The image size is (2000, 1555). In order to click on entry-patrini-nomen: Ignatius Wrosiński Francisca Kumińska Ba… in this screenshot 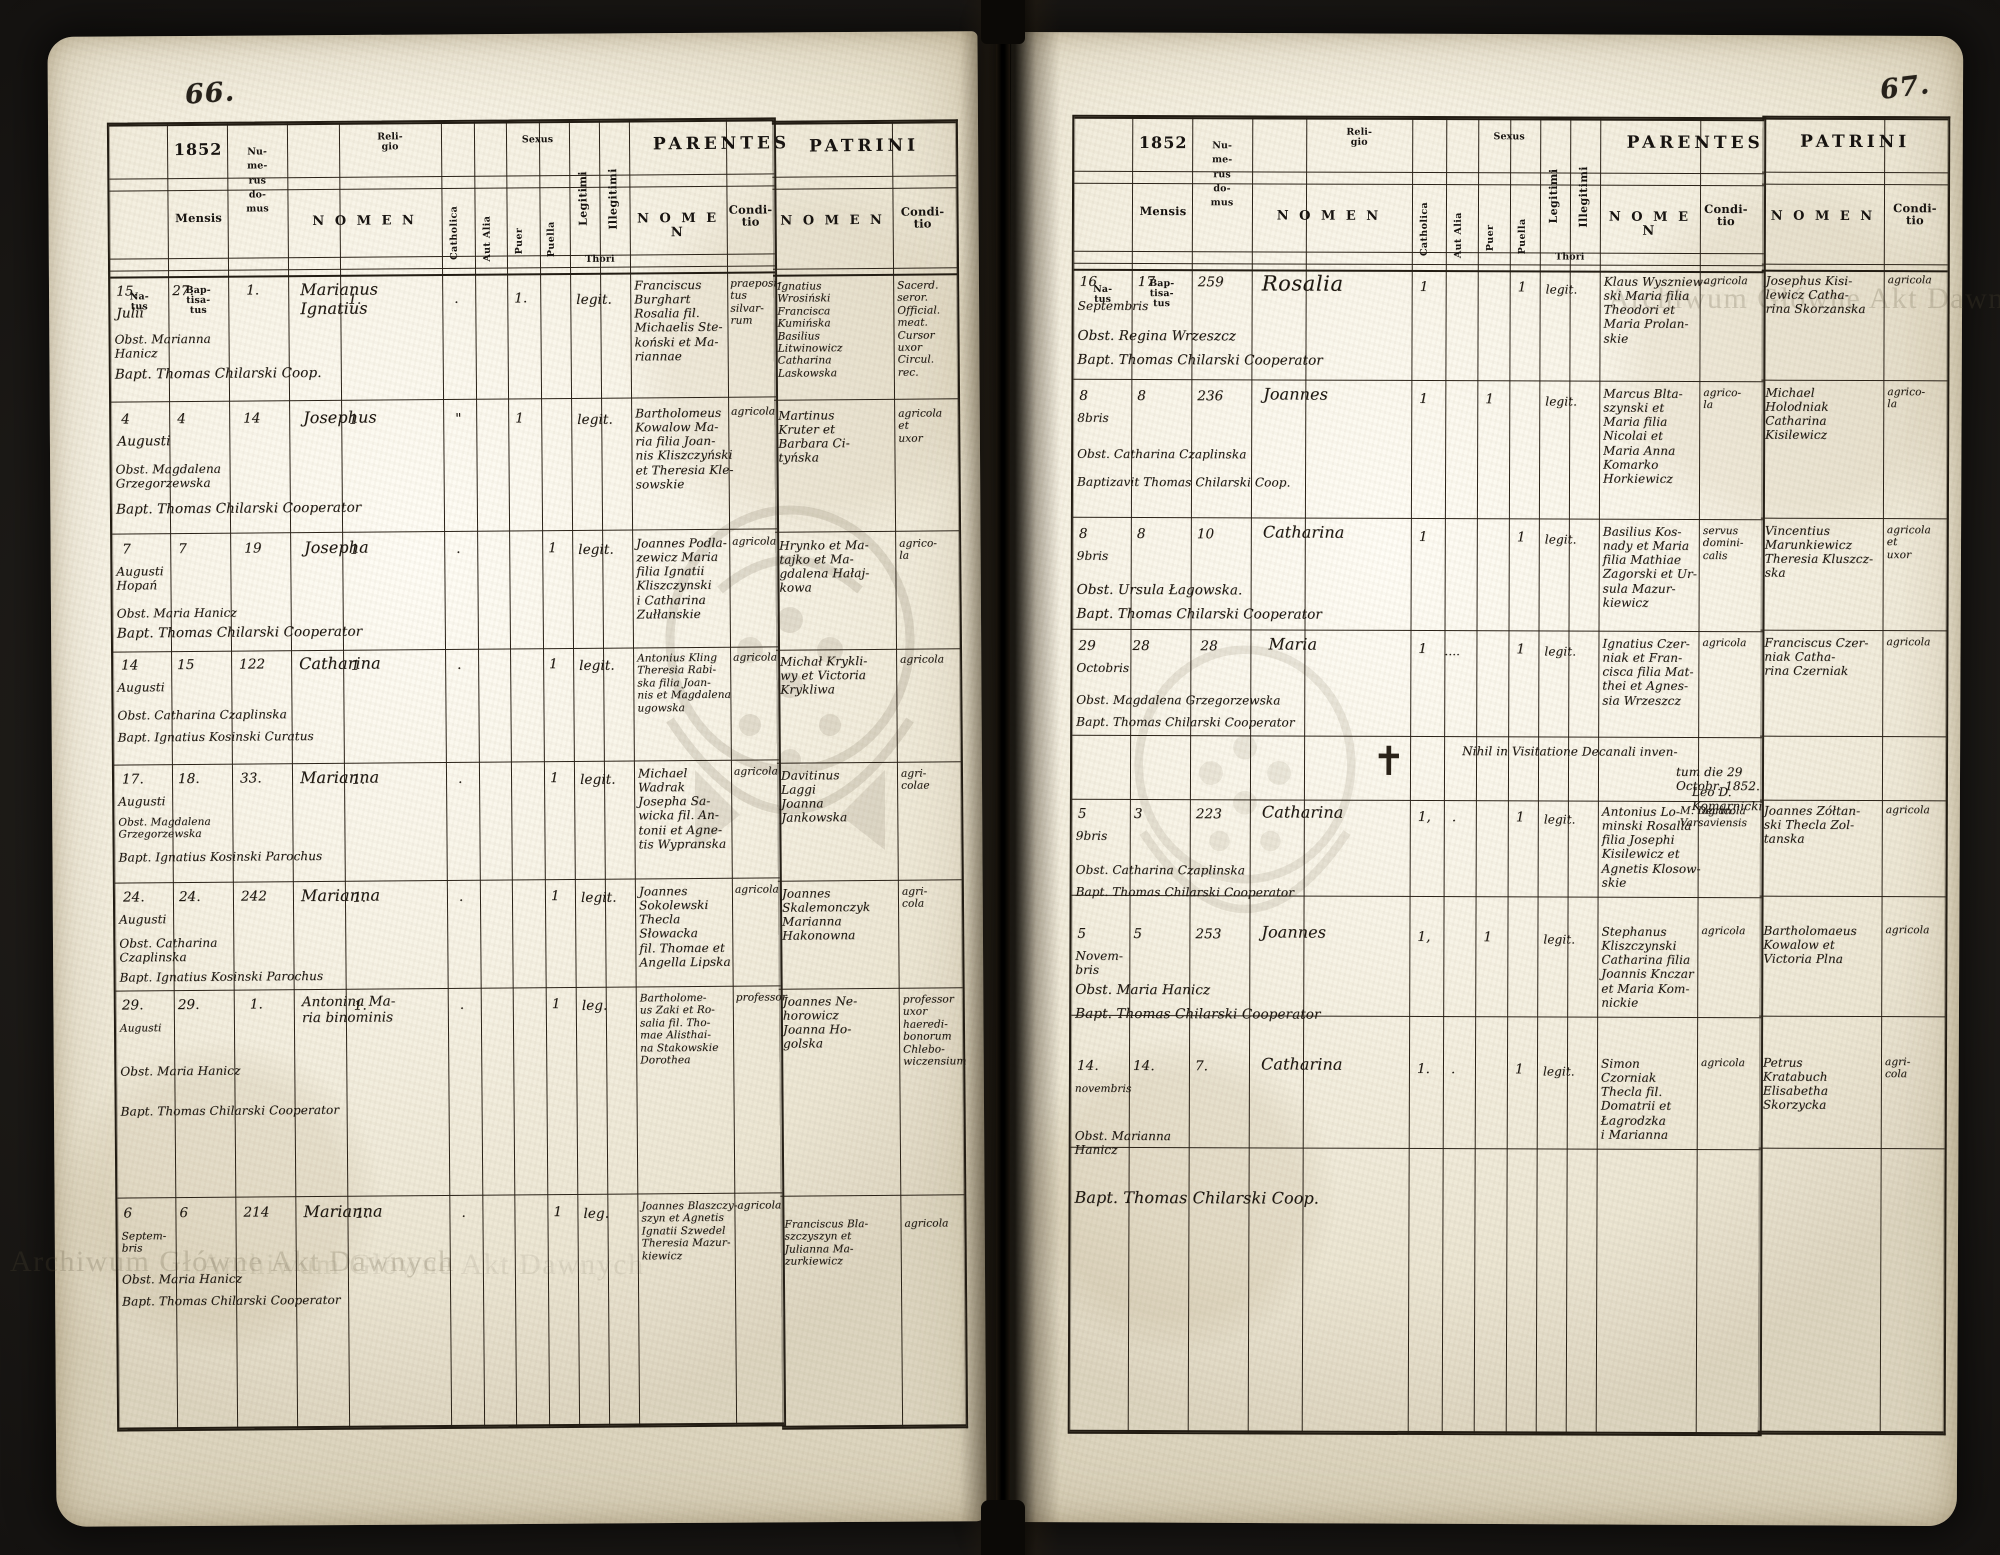, I will do `click(810, 330)`.